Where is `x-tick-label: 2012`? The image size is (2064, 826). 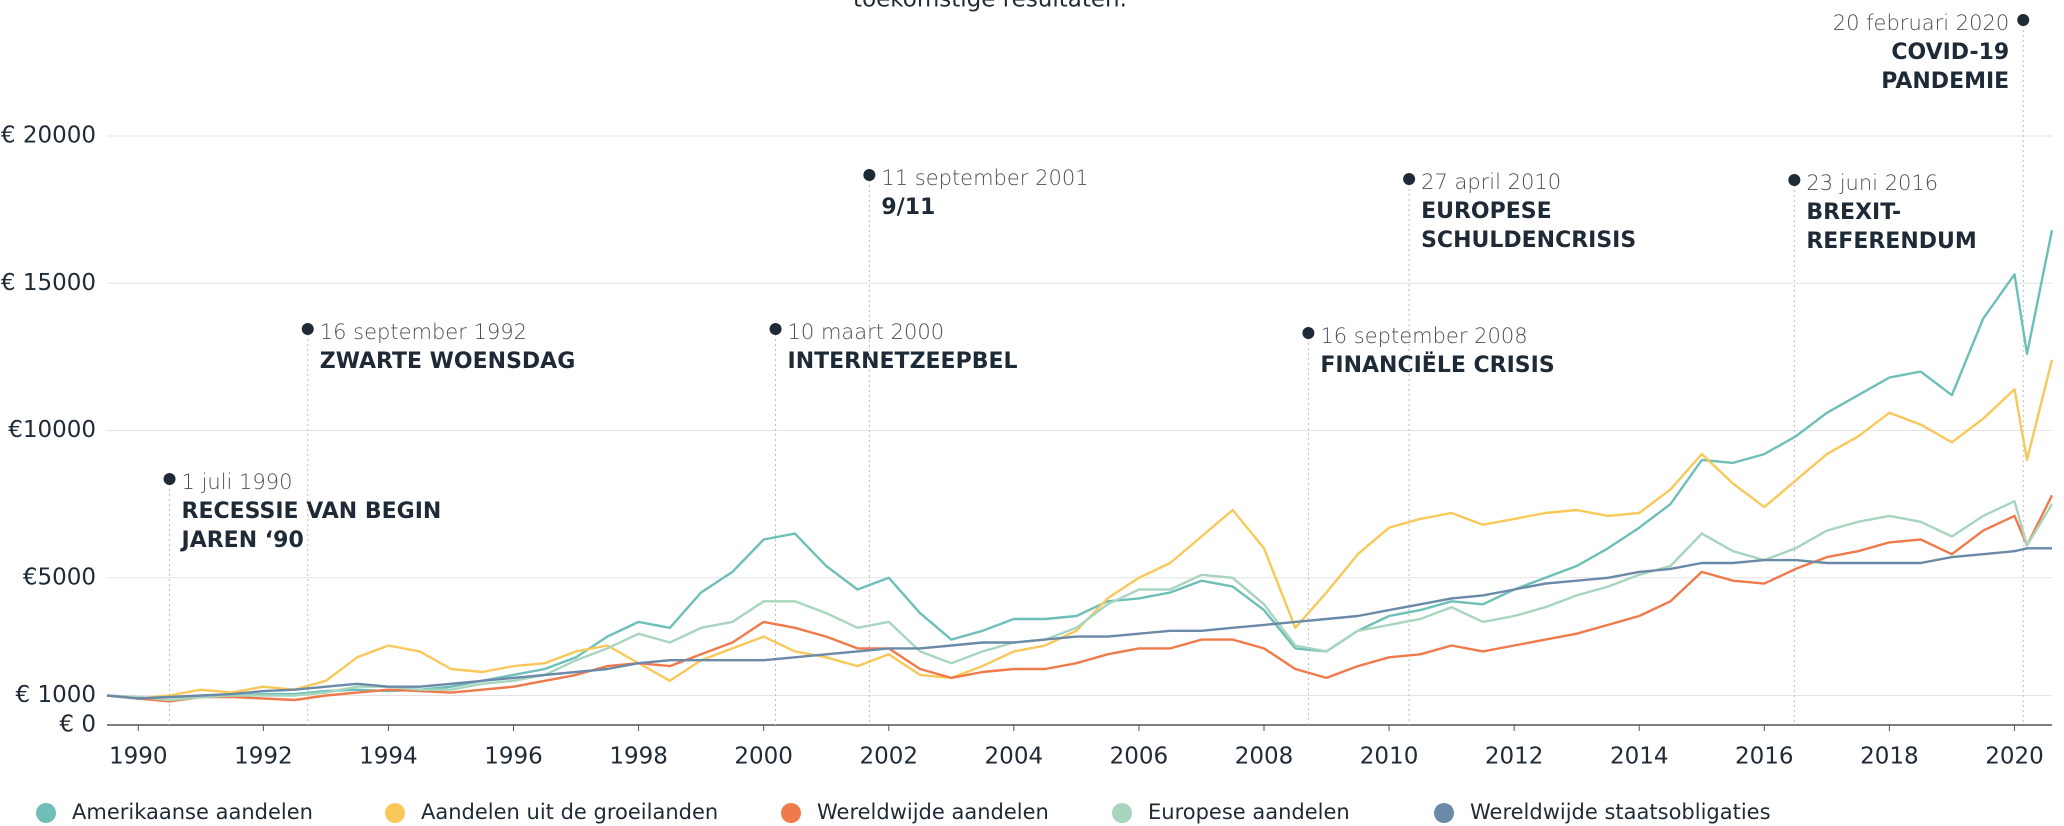
x-tick-label: 2012 is located at coordinates (1514, 757).